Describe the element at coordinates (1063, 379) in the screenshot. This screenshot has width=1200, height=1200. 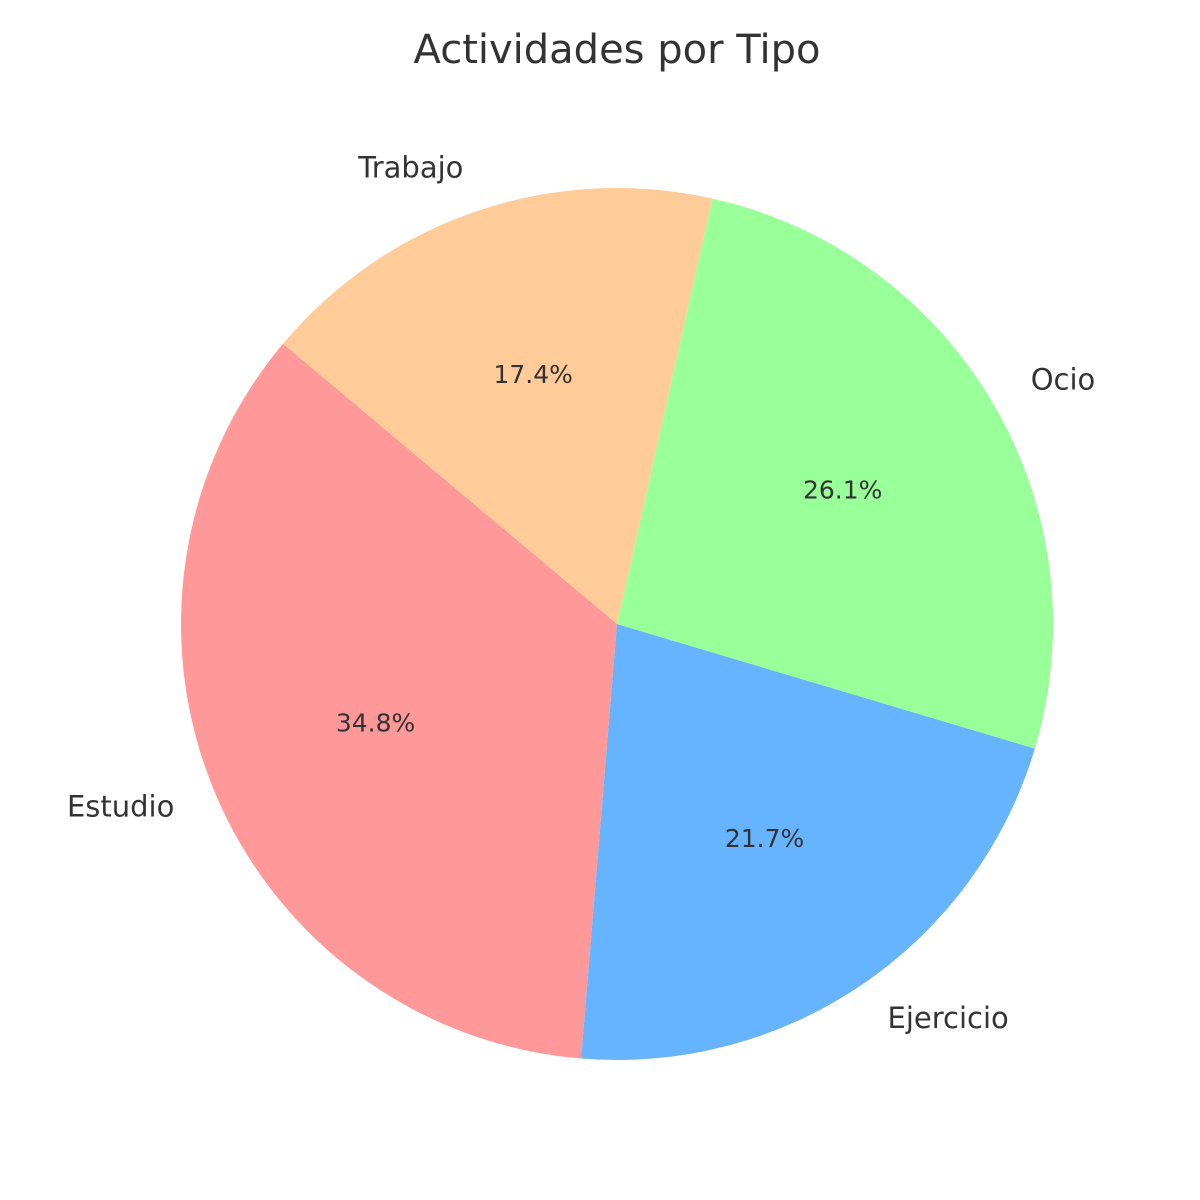
I see `slice-label-ocio: Ocio` at that location.